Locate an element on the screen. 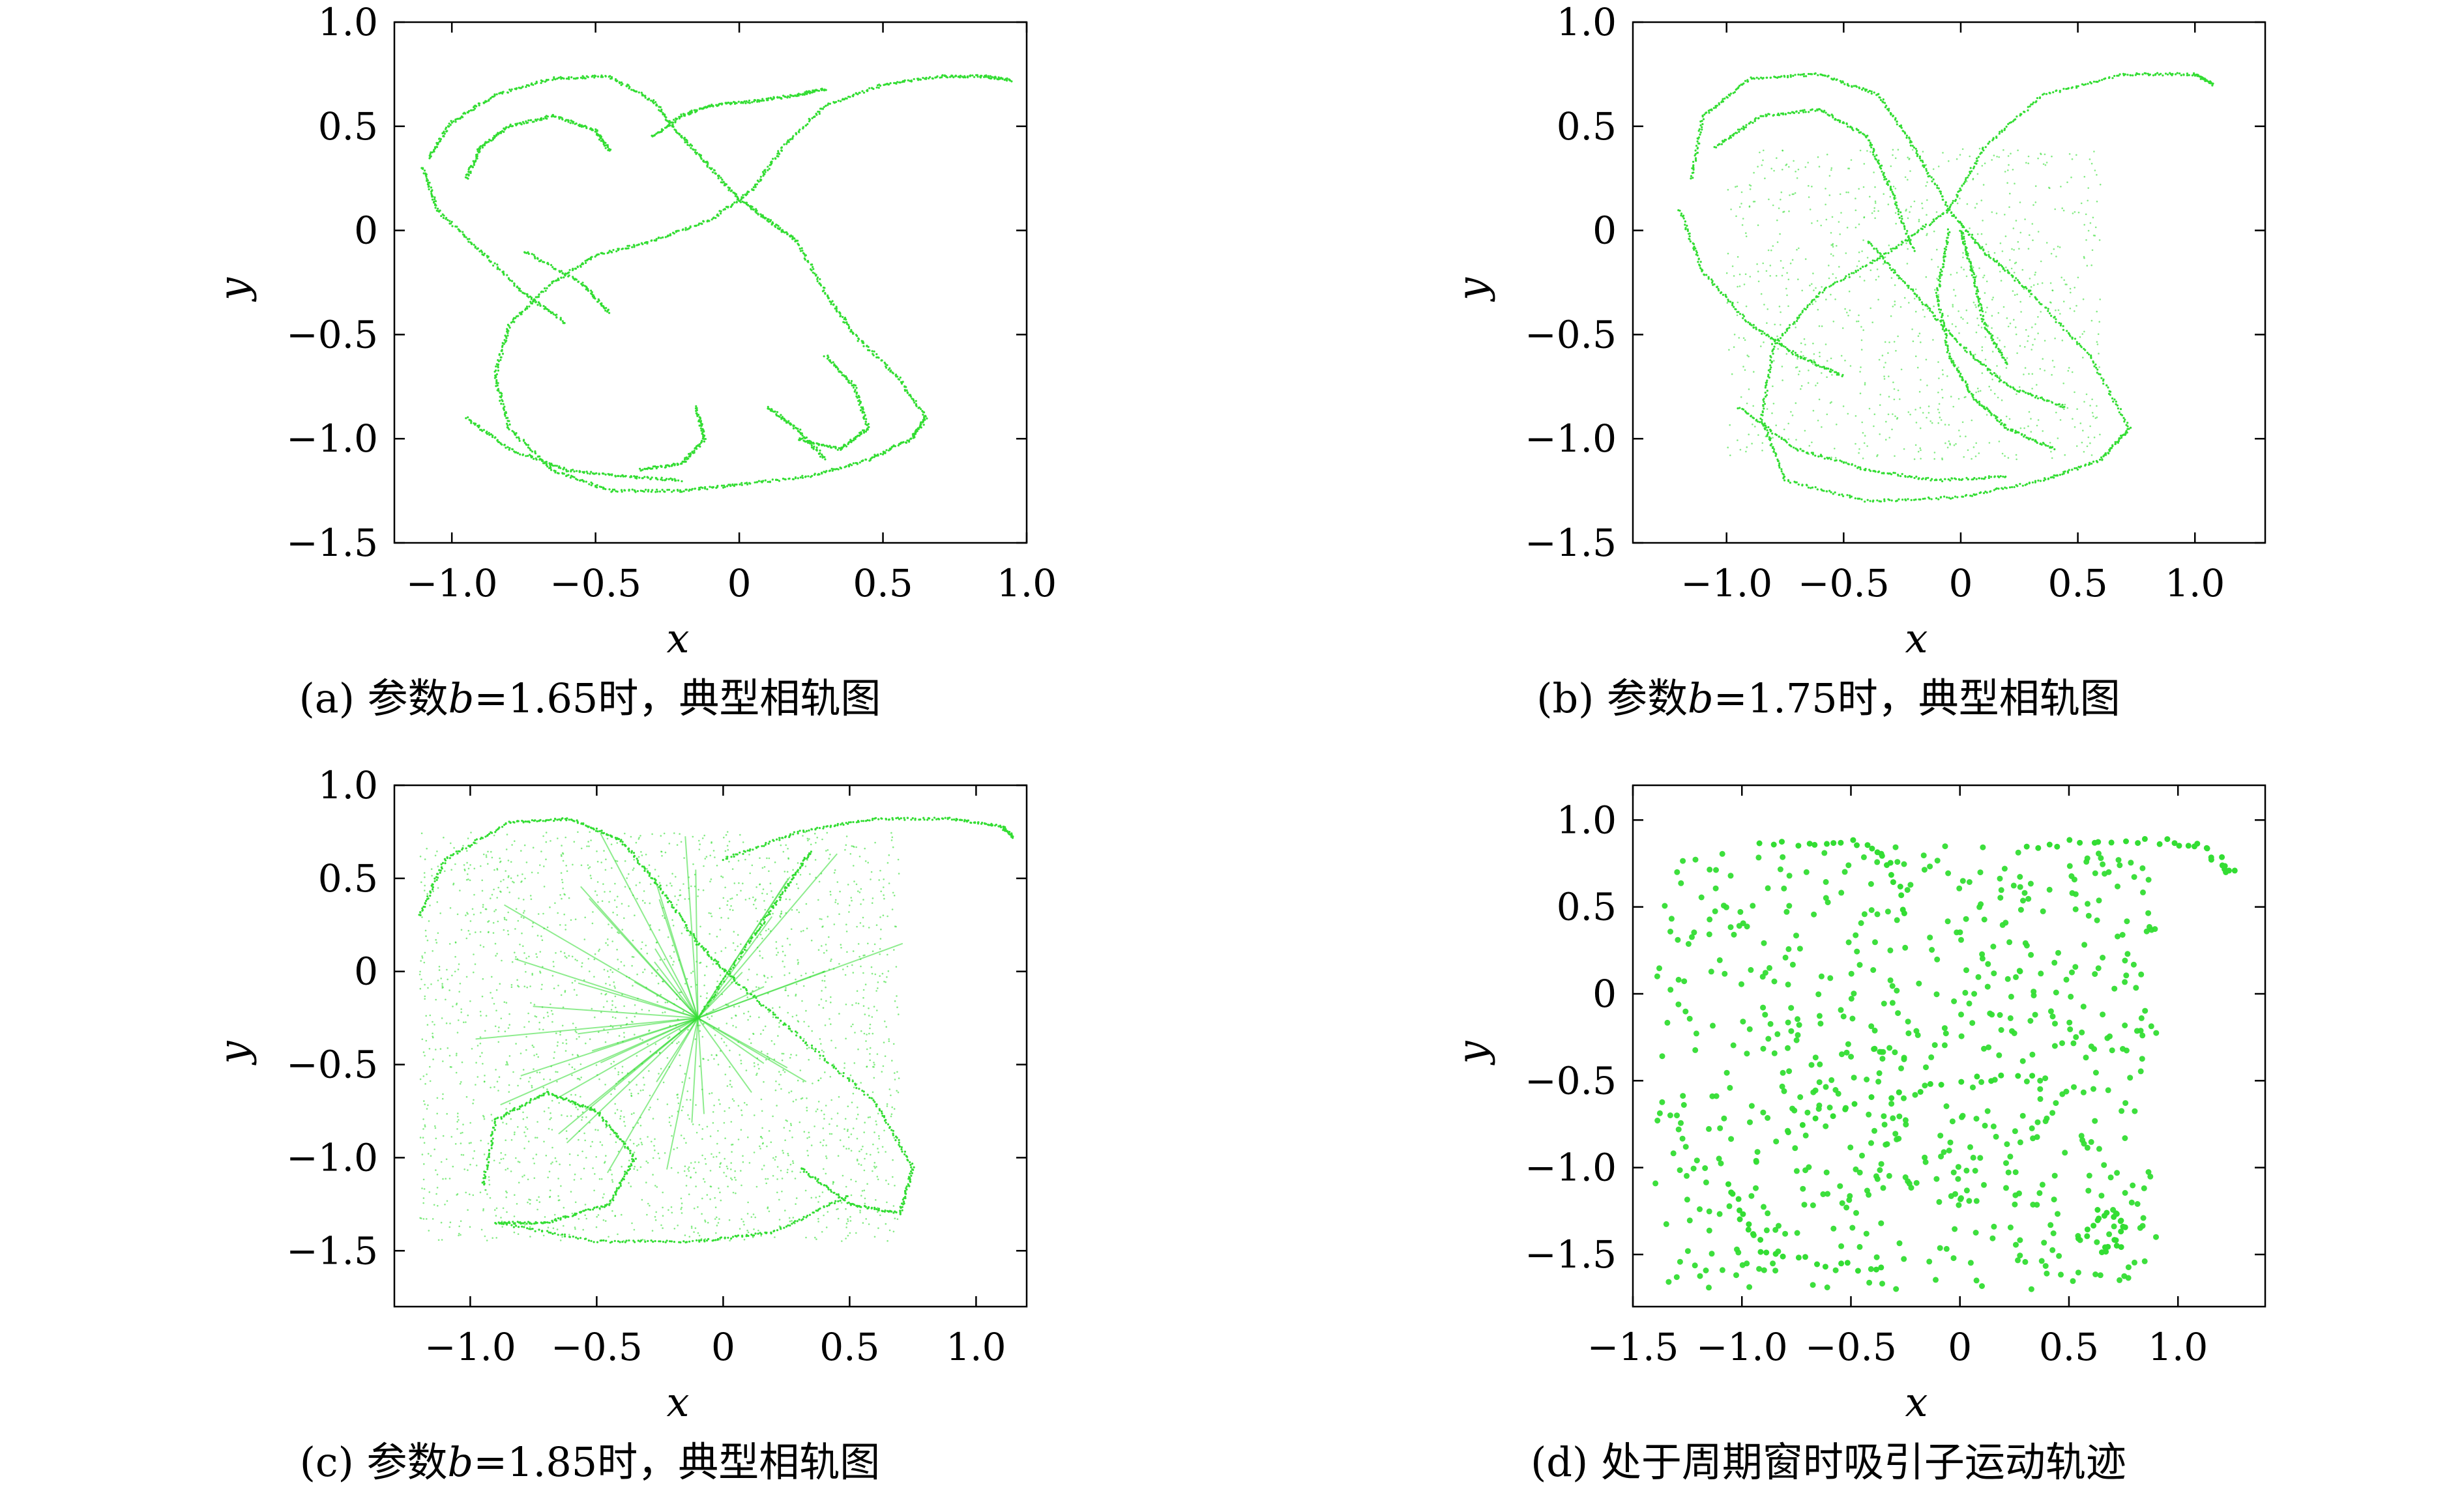 The height and width of the screenshot is (1493, 2464). series-curve is located at coordinates (721, 283).